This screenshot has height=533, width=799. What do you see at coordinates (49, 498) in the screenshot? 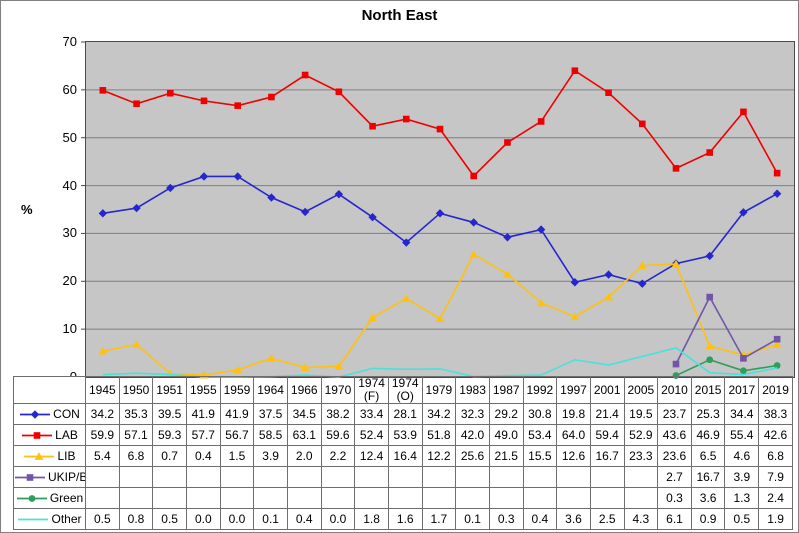
I see `series-label-cell: Green` at bounding box center [49, 498].